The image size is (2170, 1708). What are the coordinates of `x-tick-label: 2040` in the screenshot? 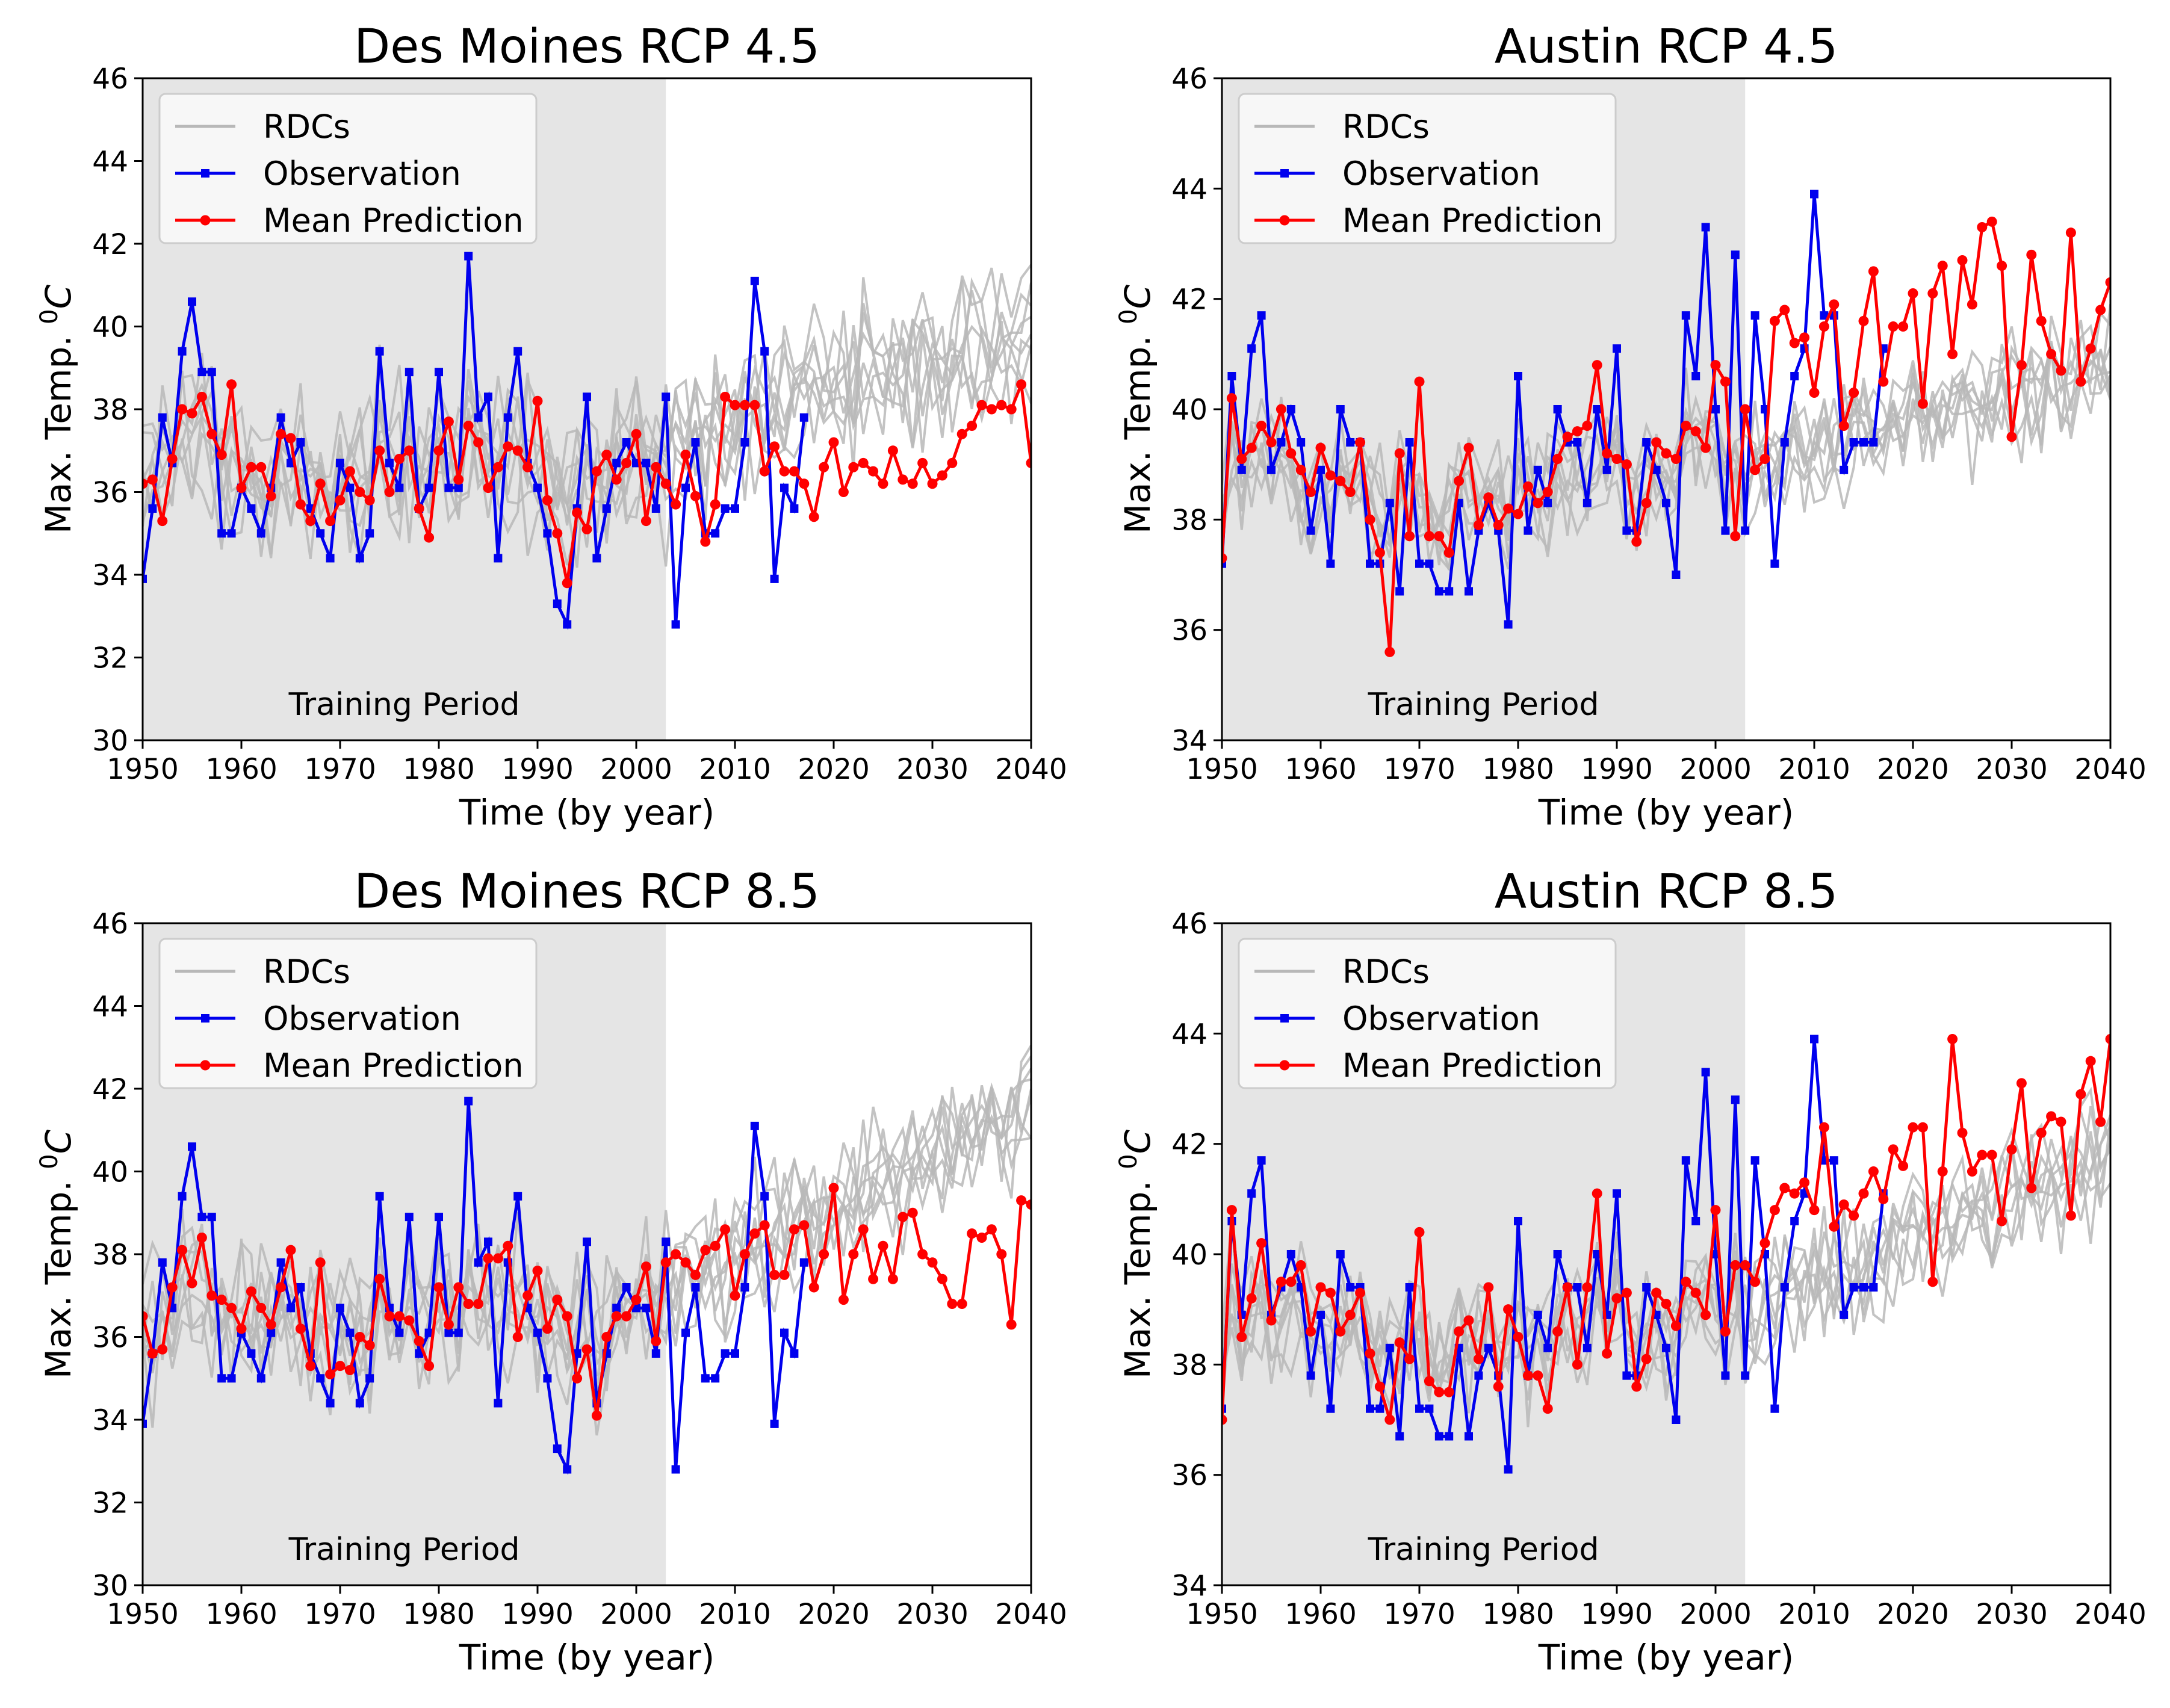 It's located at (1031, 1614).